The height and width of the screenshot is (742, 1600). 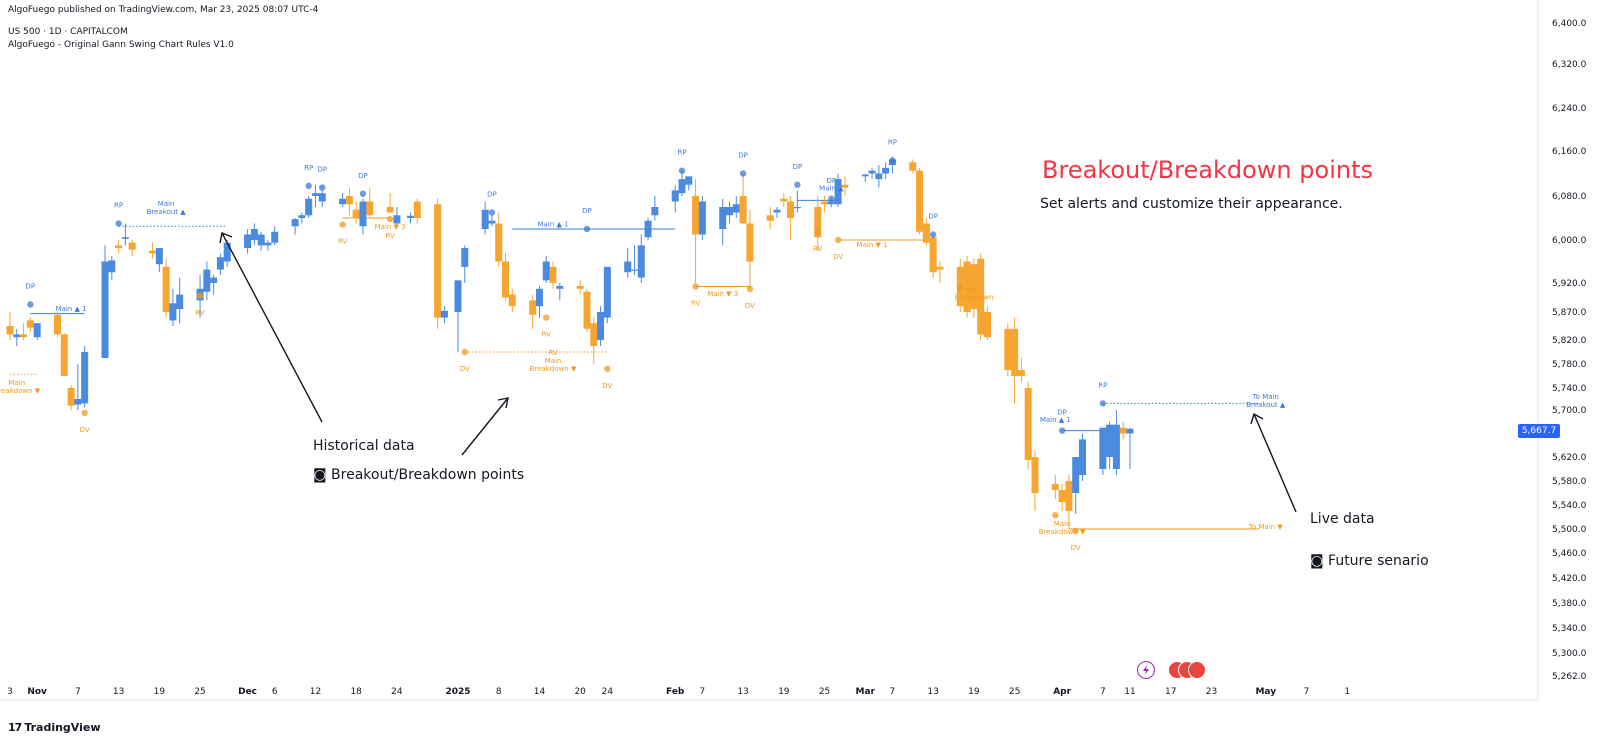 What do you see at coordinates (608, 692) in the screenshot?
I see `time-tick-label: 24` at bounding box center [608, 692].